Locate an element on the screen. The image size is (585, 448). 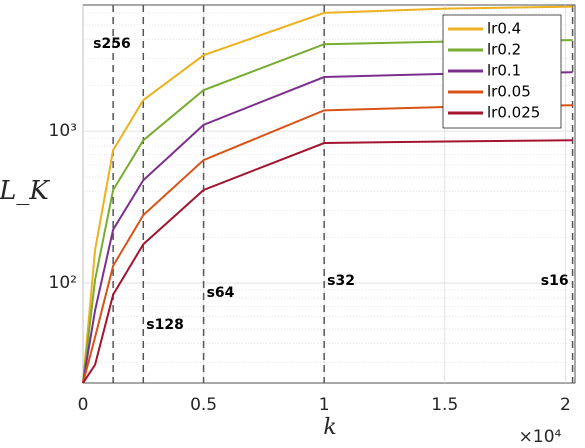
annotation: s256 is located at coordinates (112, 44).